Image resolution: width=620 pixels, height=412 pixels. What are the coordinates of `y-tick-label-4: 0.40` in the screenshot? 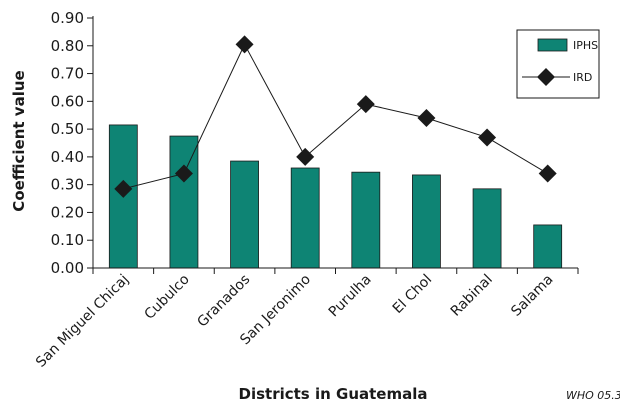 It's located at (67, 157).